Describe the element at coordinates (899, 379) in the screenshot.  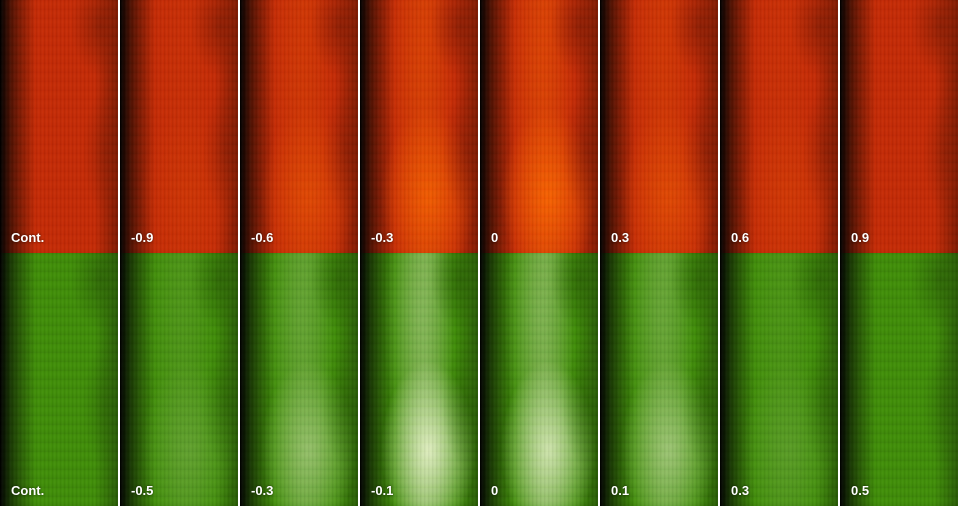
I see `image-panel: 0.5` at that location.